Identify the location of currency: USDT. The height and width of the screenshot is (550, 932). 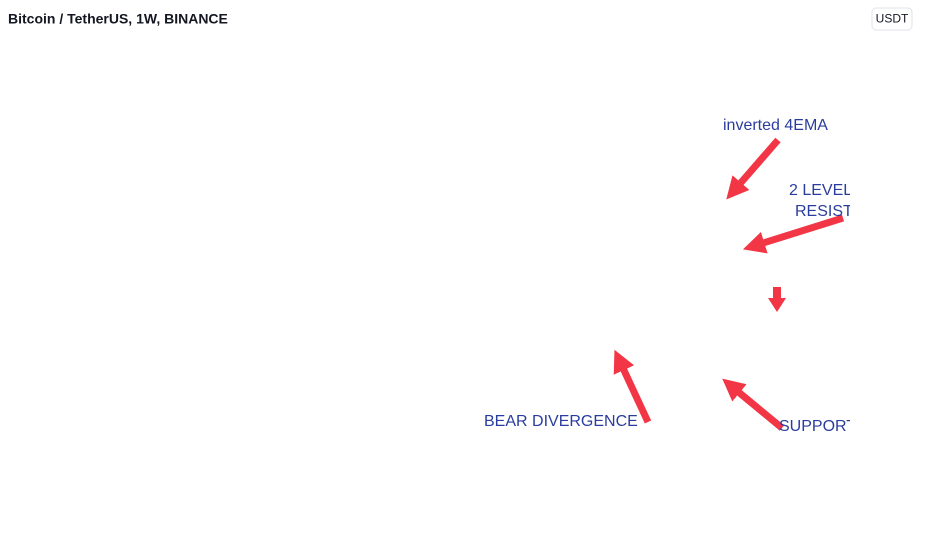
(892, 19).